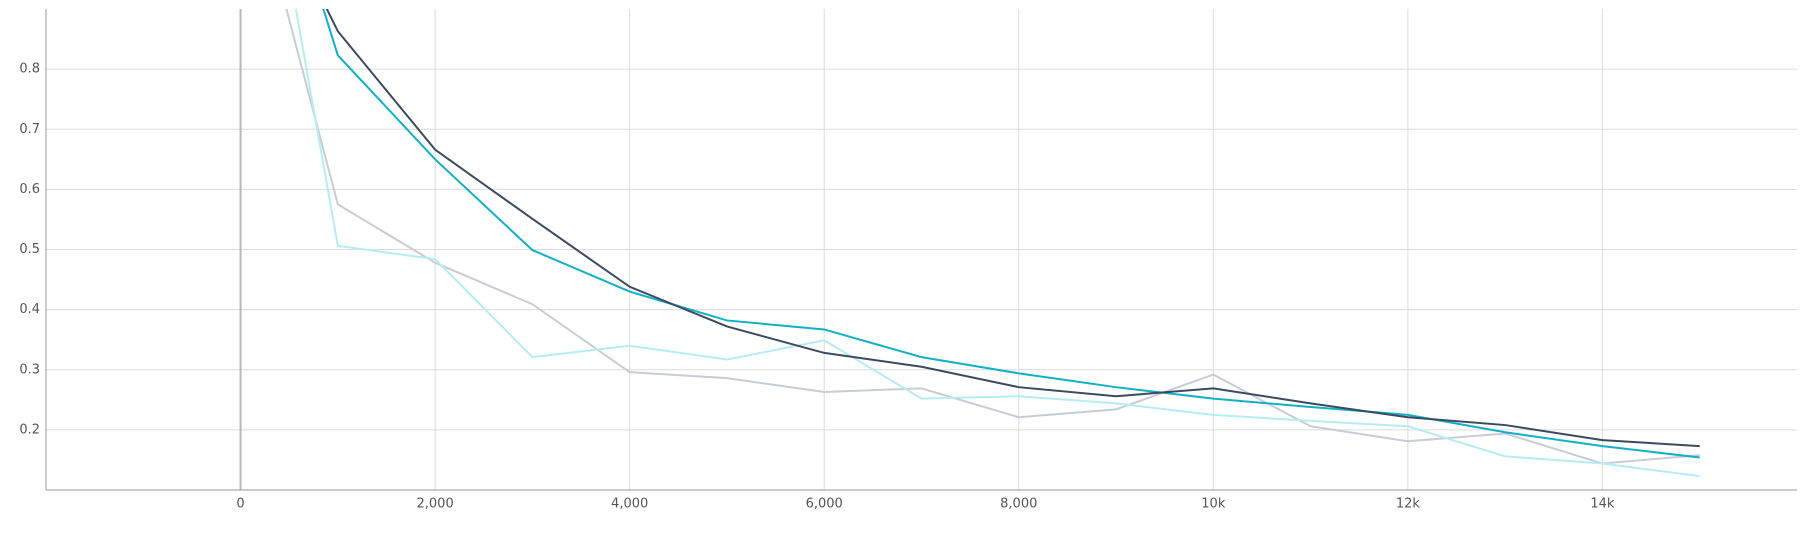 Image resolution: width=1806 pixels, height=533 pixels. I want to click on x-tick-label: 8,000, so click(1018, 504).